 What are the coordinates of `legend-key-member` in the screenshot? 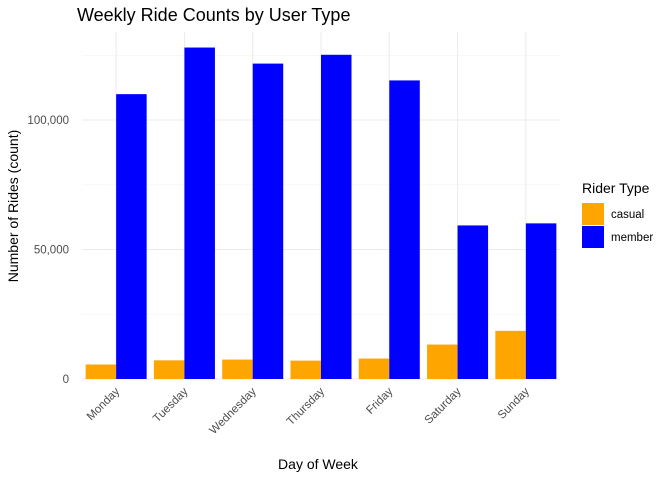 It's located at (593, 237).